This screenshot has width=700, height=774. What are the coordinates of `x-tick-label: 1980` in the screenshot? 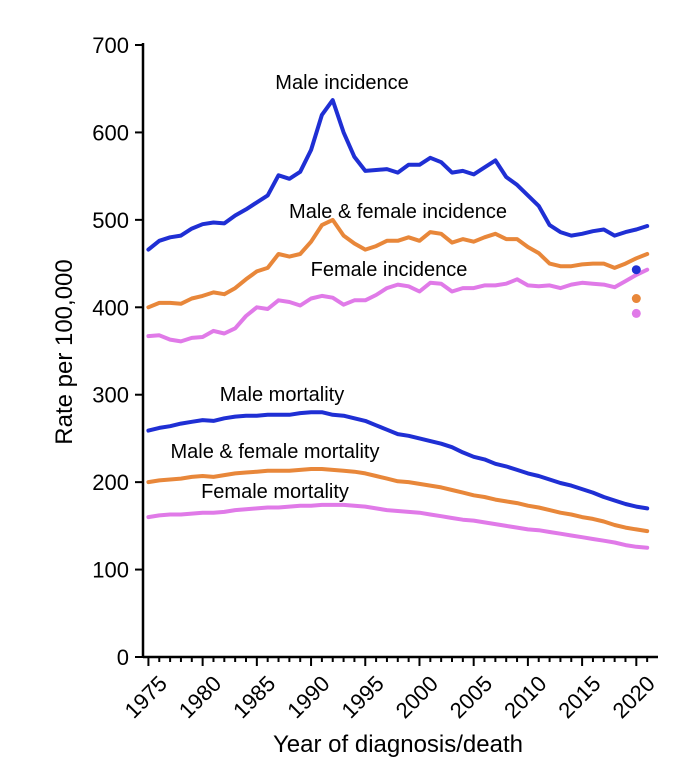 It's located at (200, 697).